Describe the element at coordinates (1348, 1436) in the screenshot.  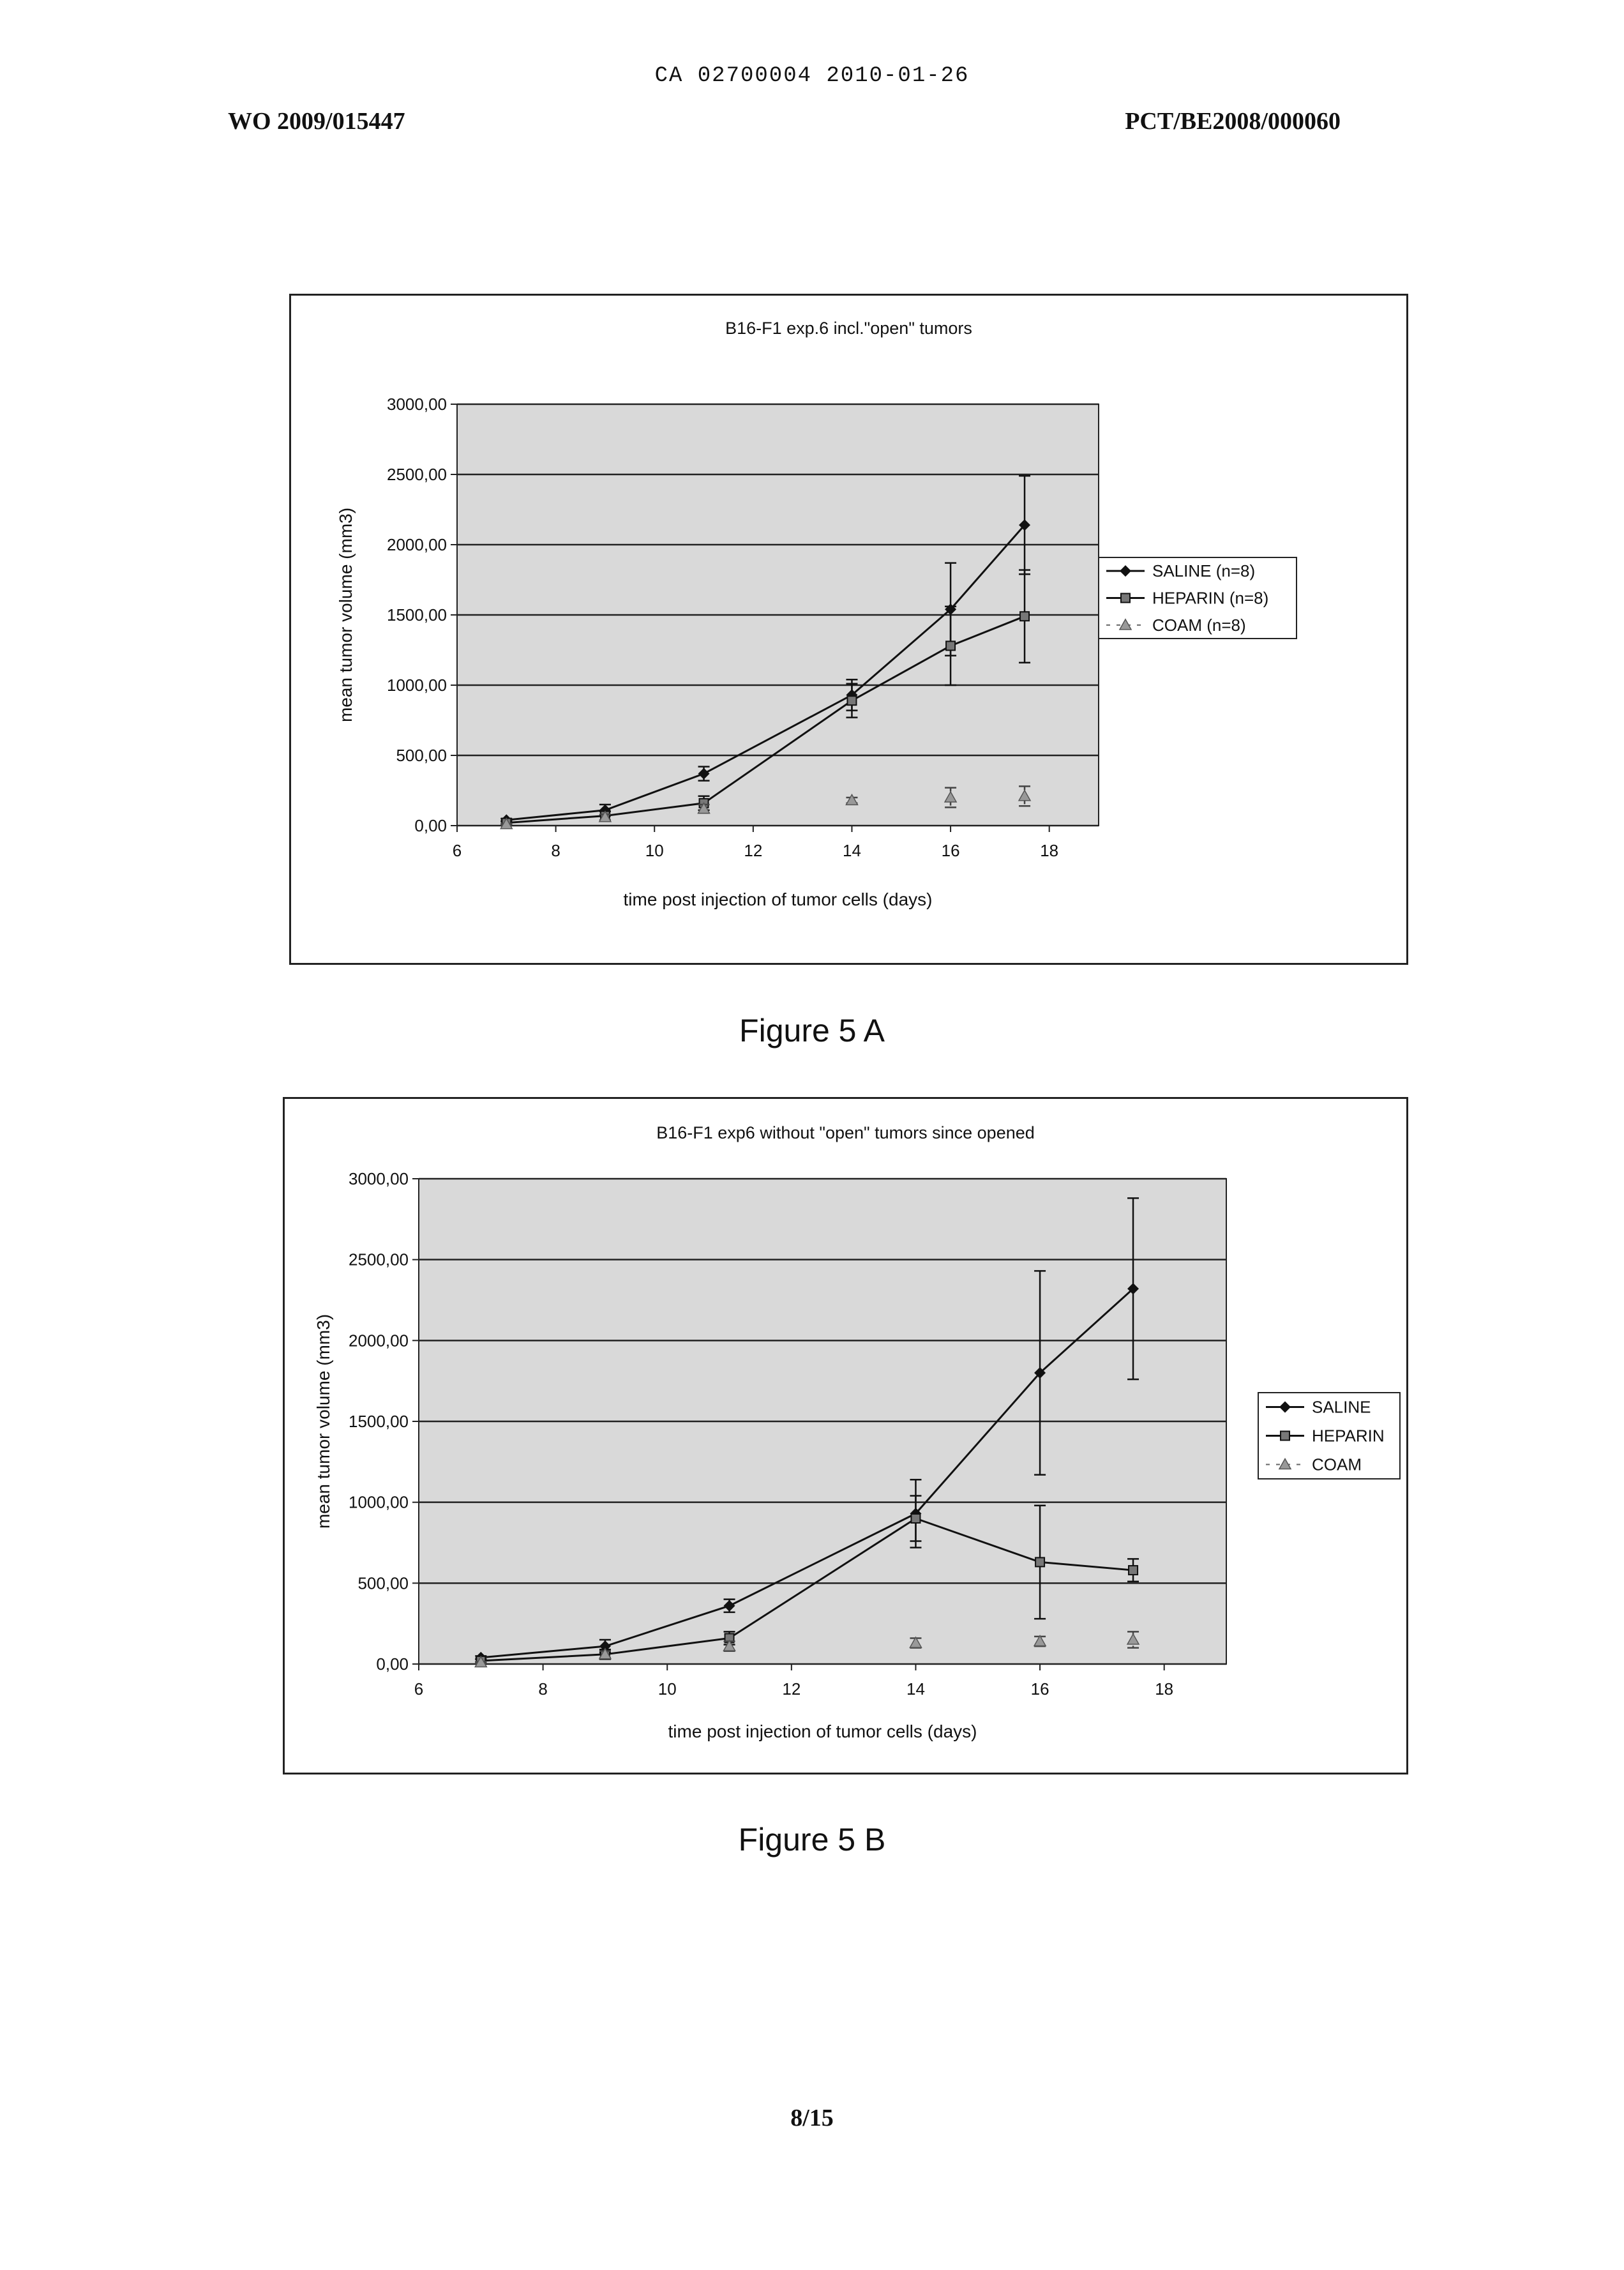
I see `legend-label: HEPARIN` at that location.